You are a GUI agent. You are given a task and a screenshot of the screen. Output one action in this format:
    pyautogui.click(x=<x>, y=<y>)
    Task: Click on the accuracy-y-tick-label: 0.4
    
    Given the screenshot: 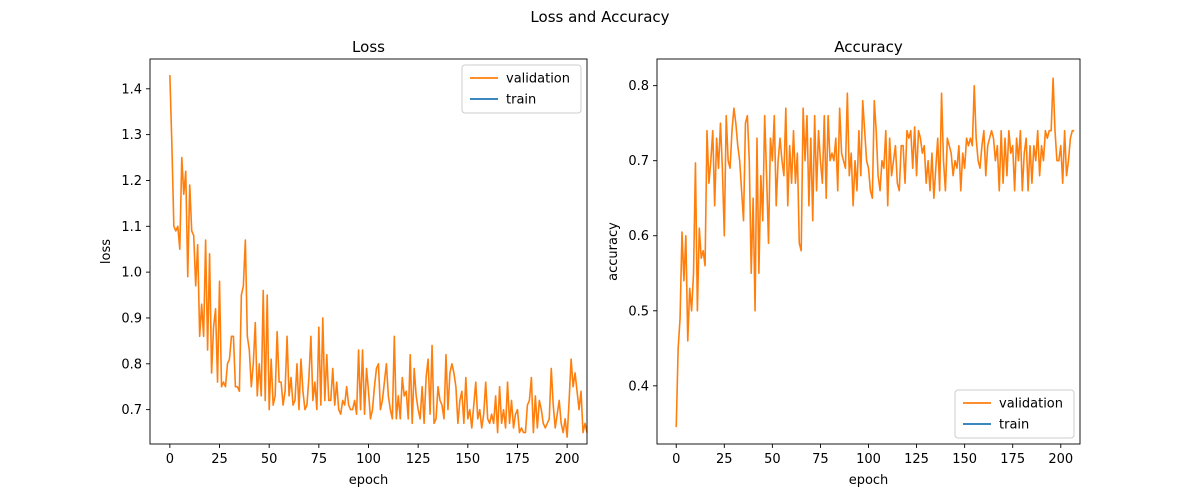 What is the action you would take?
    pyautogui.click(x=638, y=386)
    